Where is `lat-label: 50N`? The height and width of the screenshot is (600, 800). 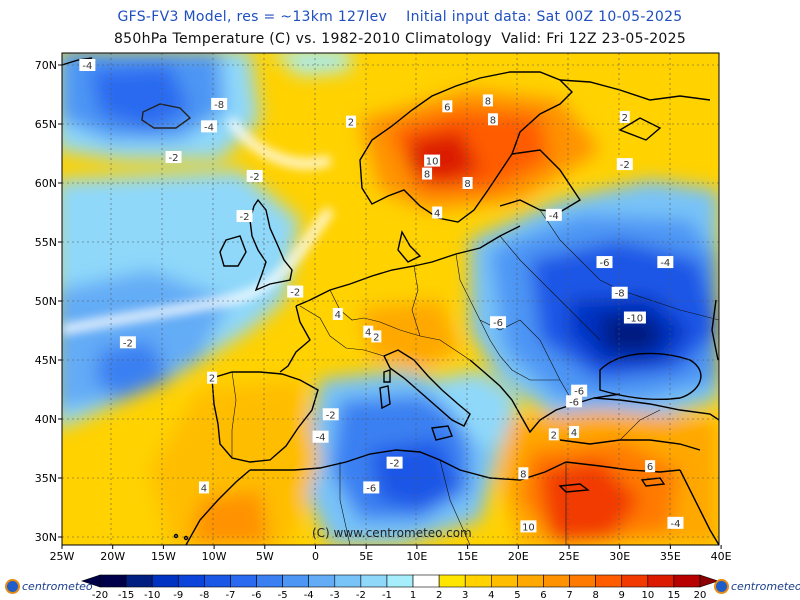 lat-label: 50N is located at coordinates (46, 301).